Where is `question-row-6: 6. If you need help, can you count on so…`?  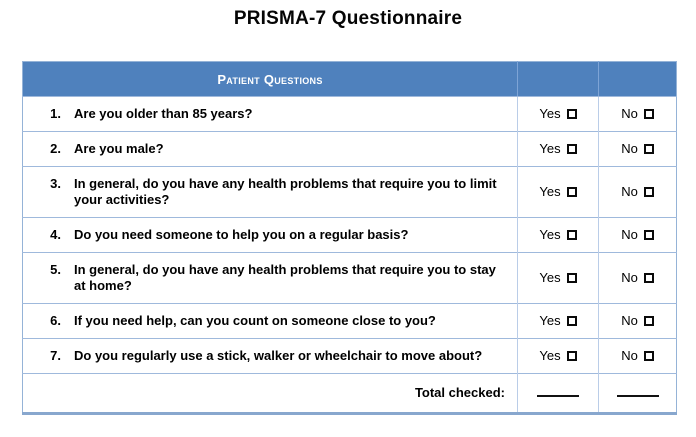 question-row-6: 6. If you need help, can you count on so… is located at coordinates (349, 321).